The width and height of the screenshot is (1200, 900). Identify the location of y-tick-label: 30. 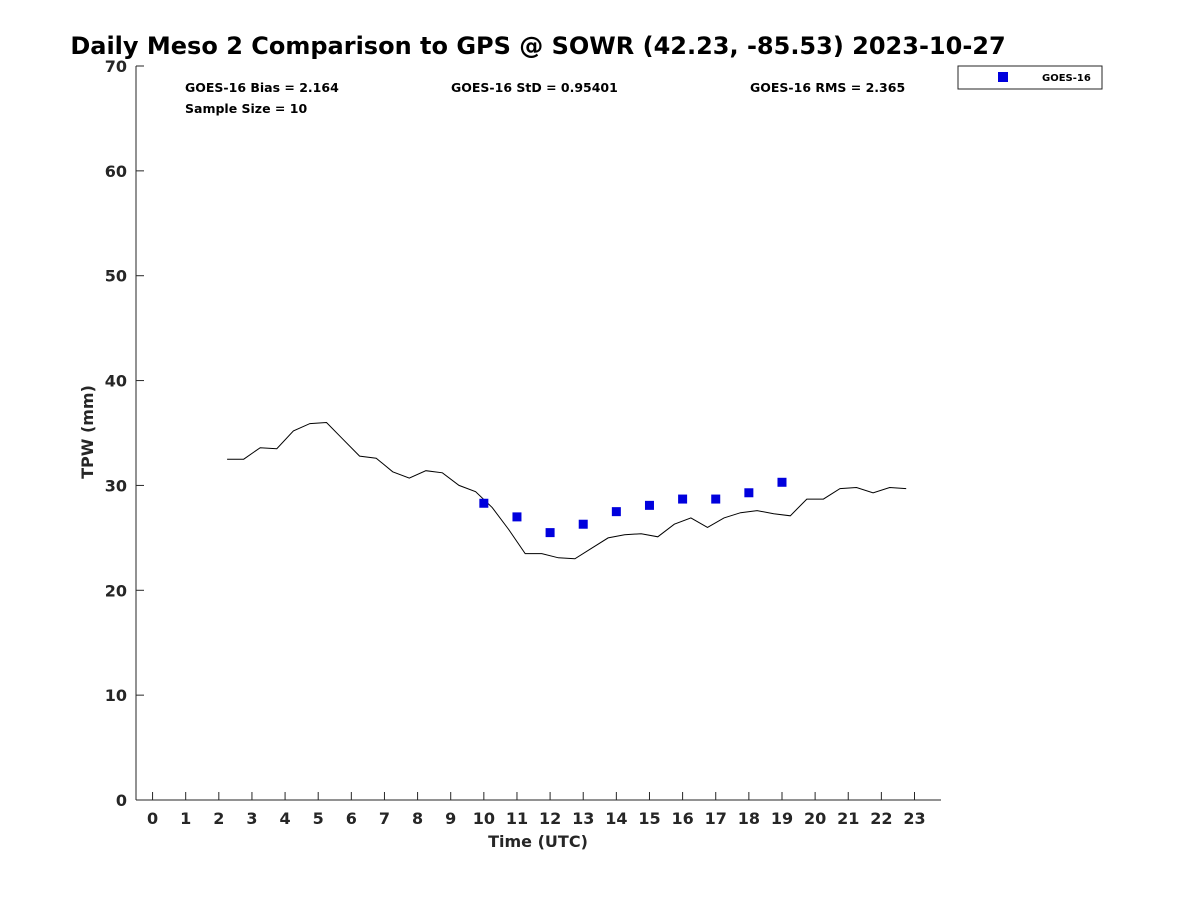
(116, 485).